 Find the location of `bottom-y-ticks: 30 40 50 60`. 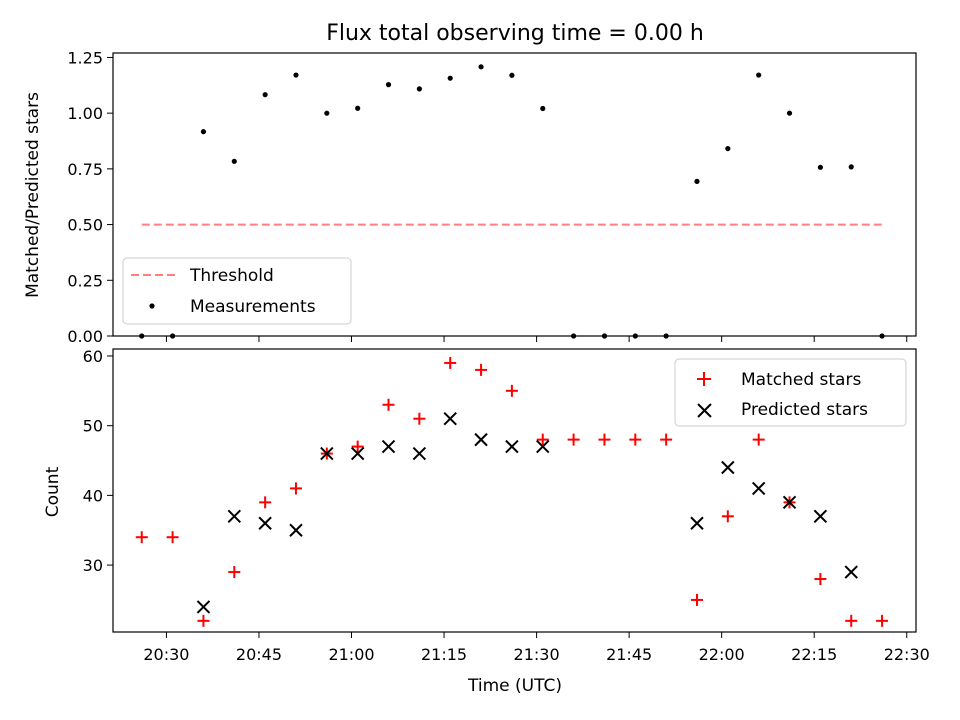

bottom-y-ticks: 30 40 50 60 is located at coordinates (98, 461).